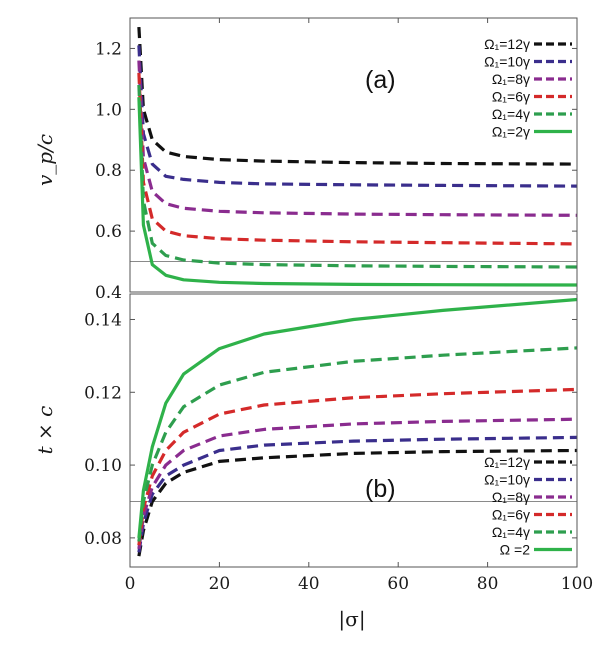 This screenshot has width=615, height=646. I want to click on panel-b-ytick-label: 0.10, so click(103, 466).